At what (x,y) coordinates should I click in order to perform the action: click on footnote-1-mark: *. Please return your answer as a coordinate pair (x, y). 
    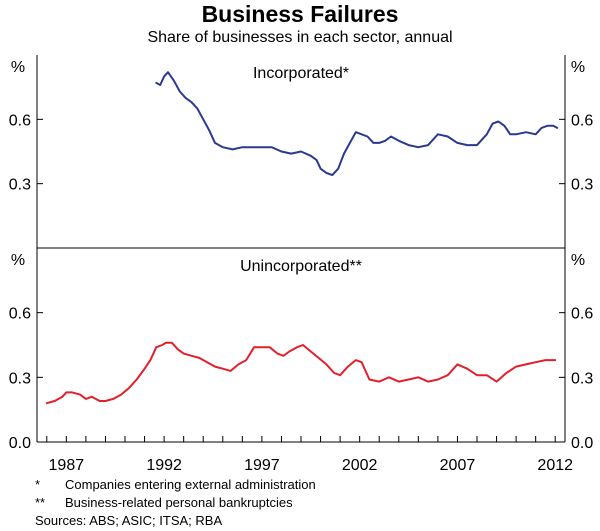
    Looking at the image, I should click on (38, 484).